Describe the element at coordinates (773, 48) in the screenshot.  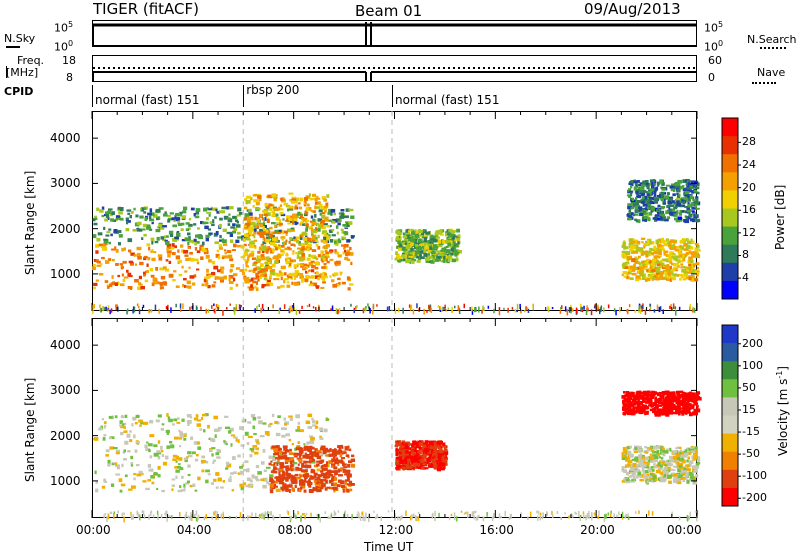
I see `nsearch-legend-line` at that location.